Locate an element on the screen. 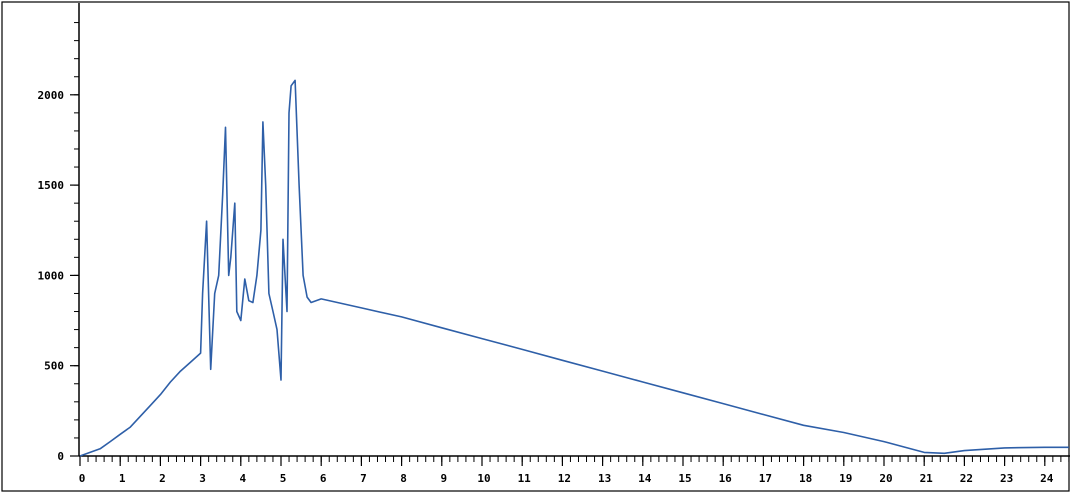 The height and width of the screenshot is (497, 1071). x-tick-label: 8 is located at coordinates (403, 478).